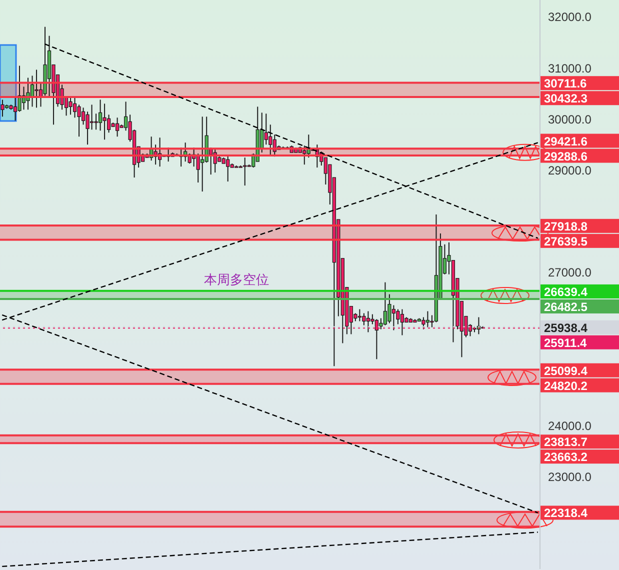 The height and width of the screenshot is (570, 619). What do you see at coordinates (566, 457) in the screenshot?
I see `ref-line-label: 23663.2` at bounding box center [566, 457].